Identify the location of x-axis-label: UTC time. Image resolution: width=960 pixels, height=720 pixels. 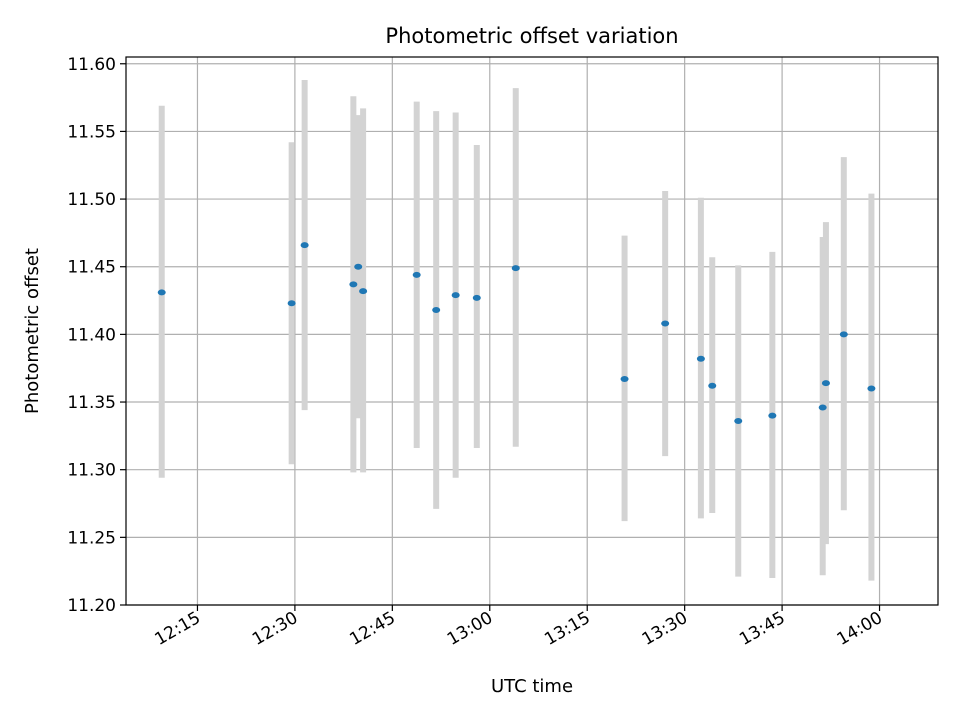
(532, 686).